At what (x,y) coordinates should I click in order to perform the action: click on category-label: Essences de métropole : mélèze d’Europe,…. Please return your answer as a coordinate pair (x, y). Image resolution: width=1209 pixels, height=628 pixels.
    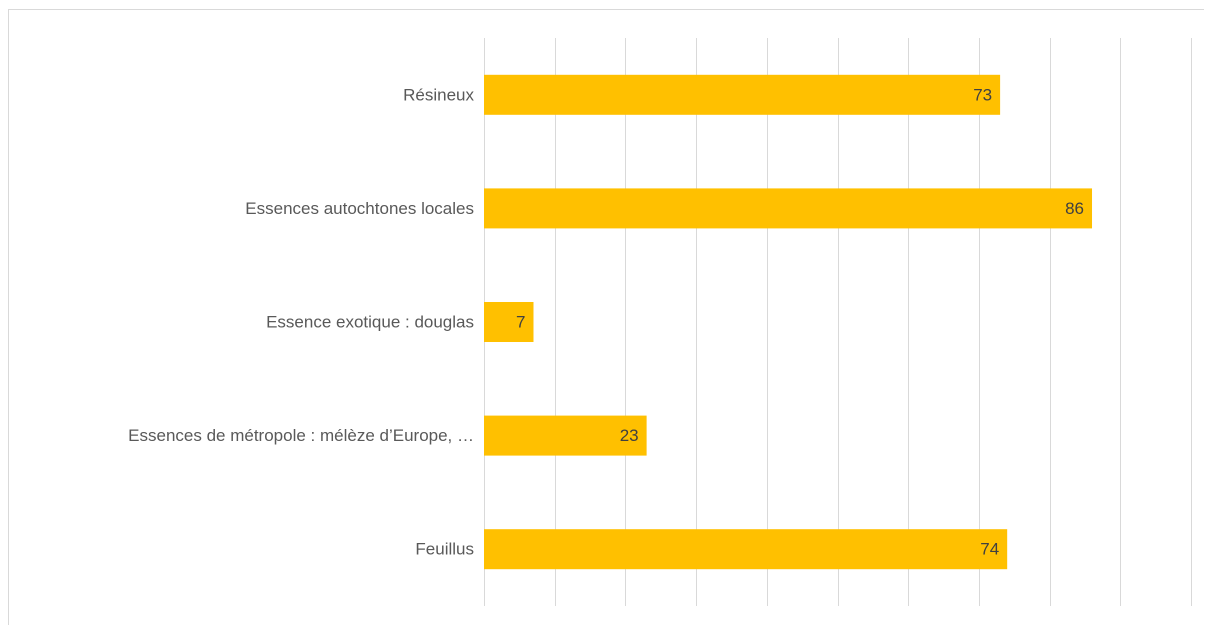
    Looking at the image, I should click on (301, 435).